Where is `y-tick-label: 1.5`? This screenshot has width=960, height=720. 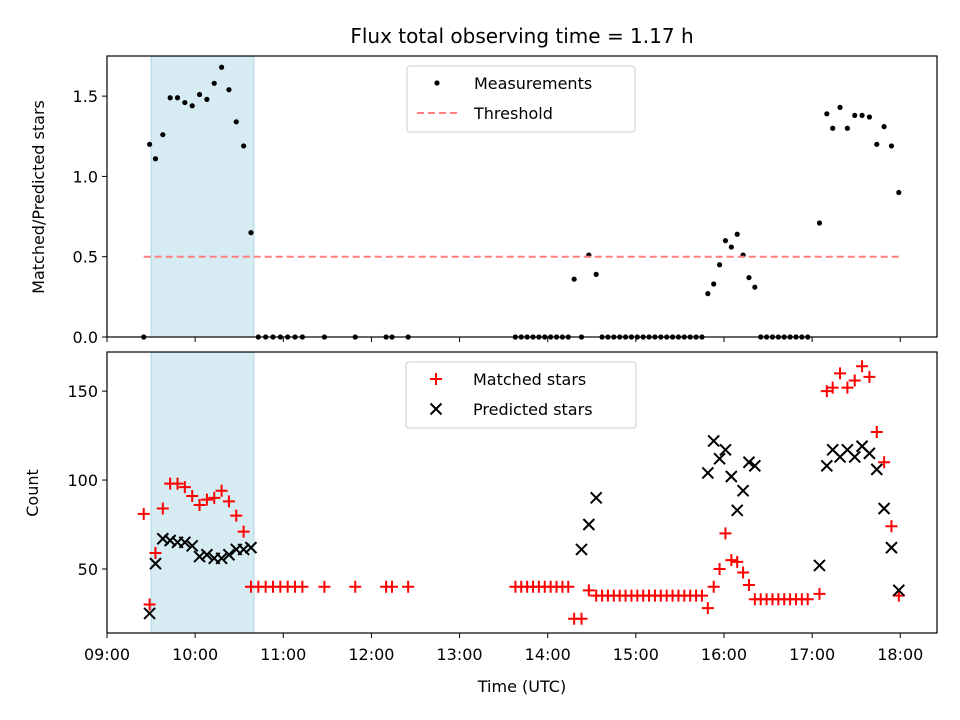
y-tick-label: 1.5 is located at coordinates (85, 96).